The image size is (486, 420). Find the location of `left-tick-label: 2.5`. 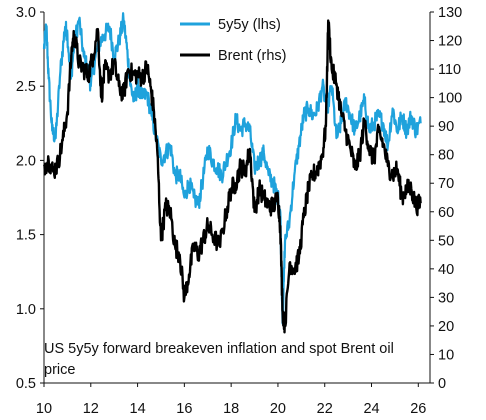

left-tick-label: 2.5 is located at coordinates (26, 87).